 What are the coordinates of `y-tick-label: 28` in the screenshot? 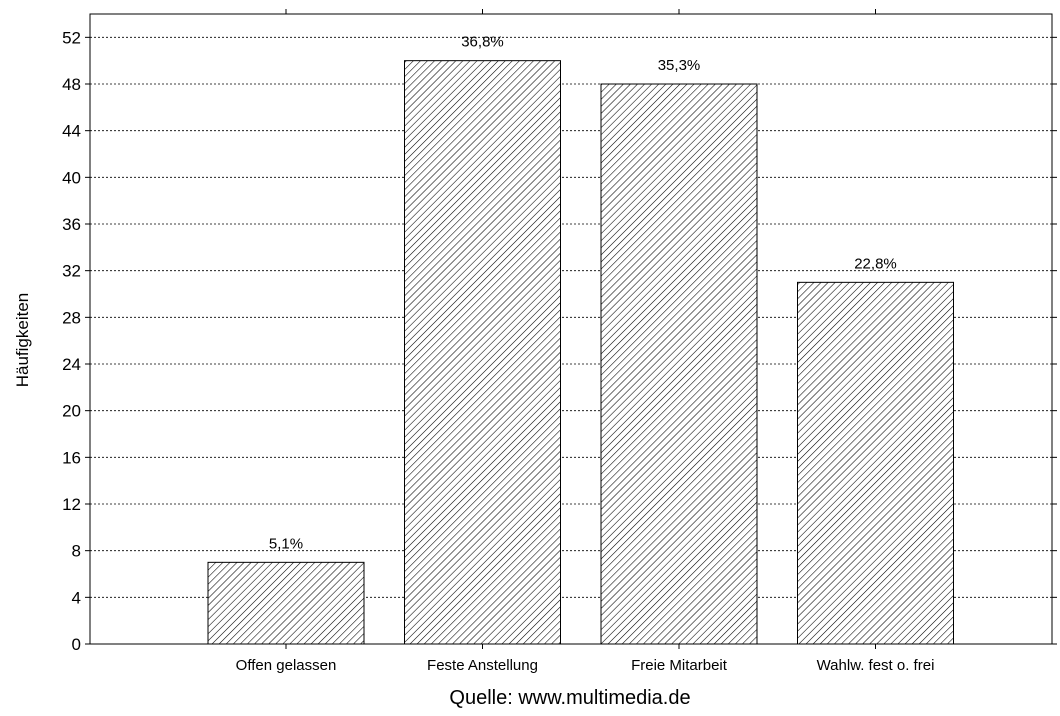 It's located at (71, 317).